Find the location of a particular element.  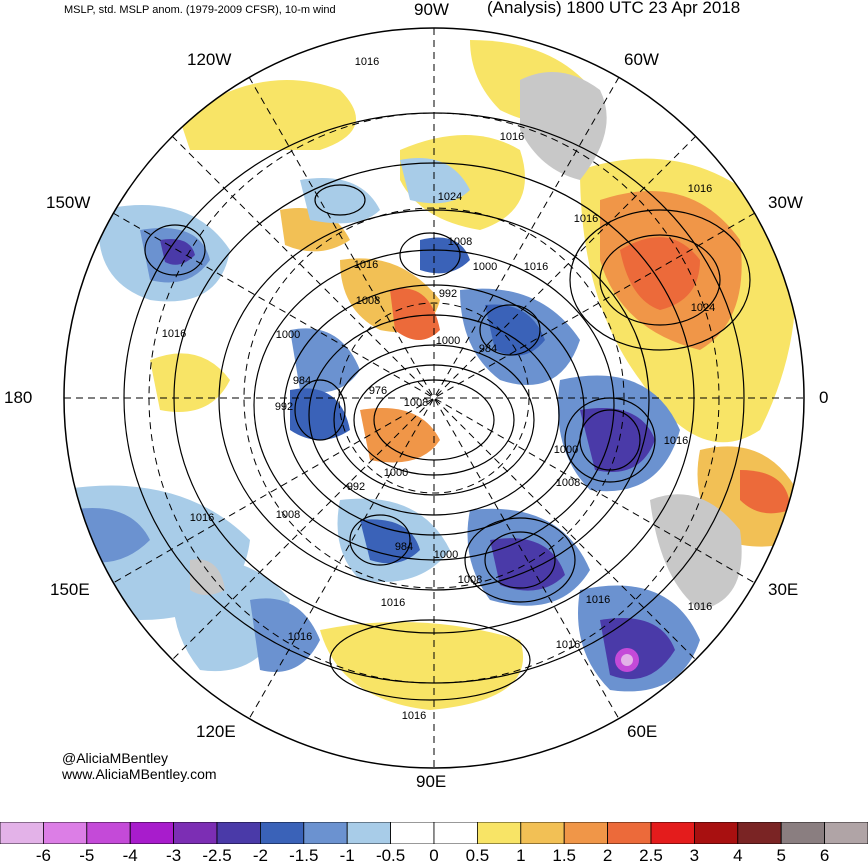

colorbar-tick-label: 5 is located at coordinates (781, 855).